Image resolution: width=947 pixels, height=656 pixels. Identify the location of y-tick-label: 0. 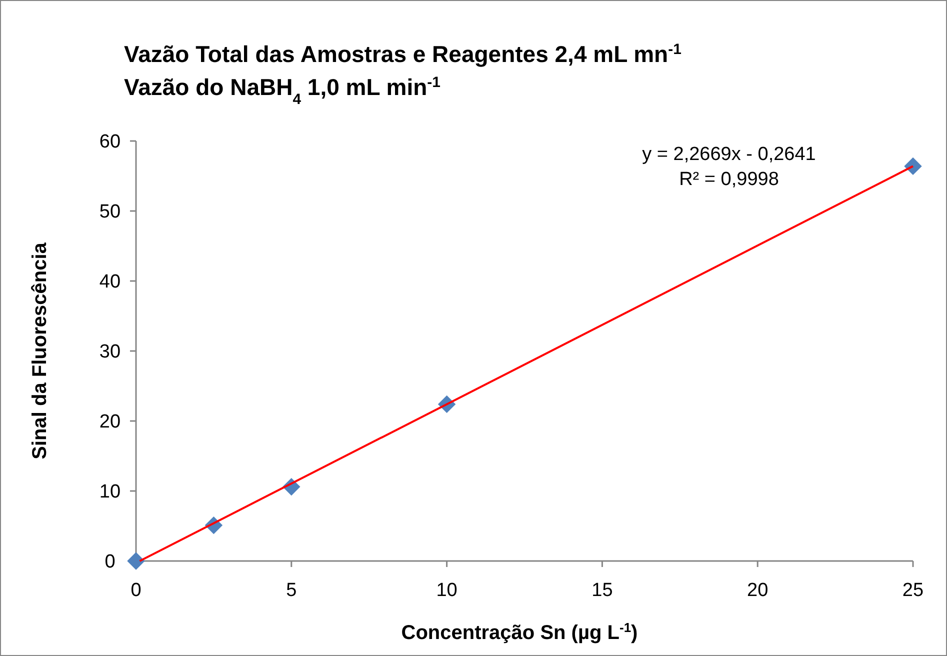
(110, 562).